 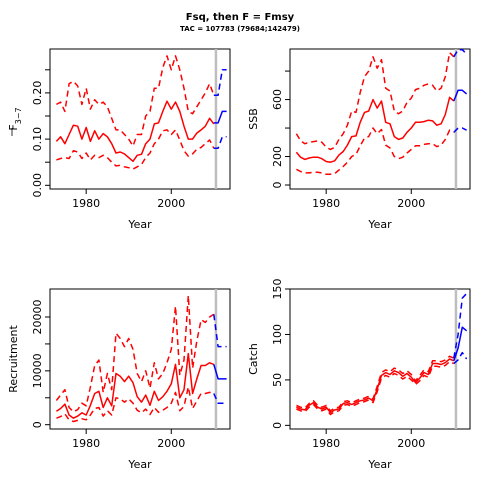 I want to click on y-tick-label: 0.00, so click(x=37, y=185).